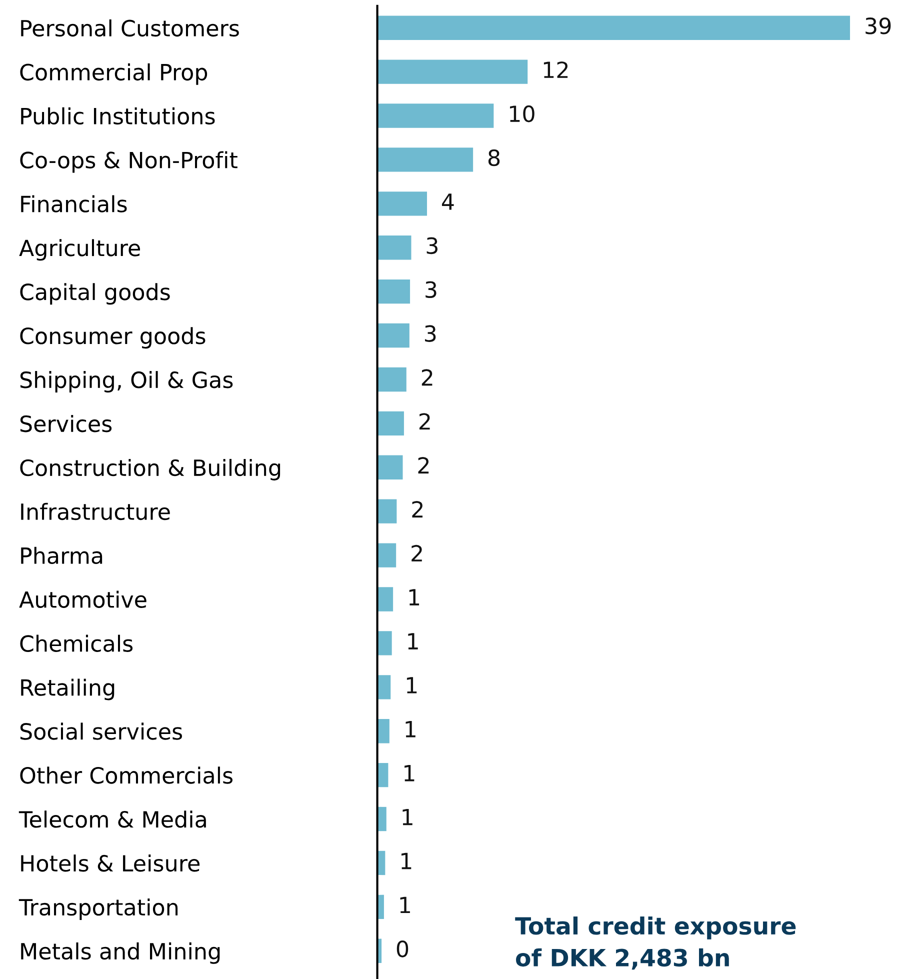  Describe the element at coordinates (98, 909) in the screenshot. I see `y-tick-label: Transportation` at that location.